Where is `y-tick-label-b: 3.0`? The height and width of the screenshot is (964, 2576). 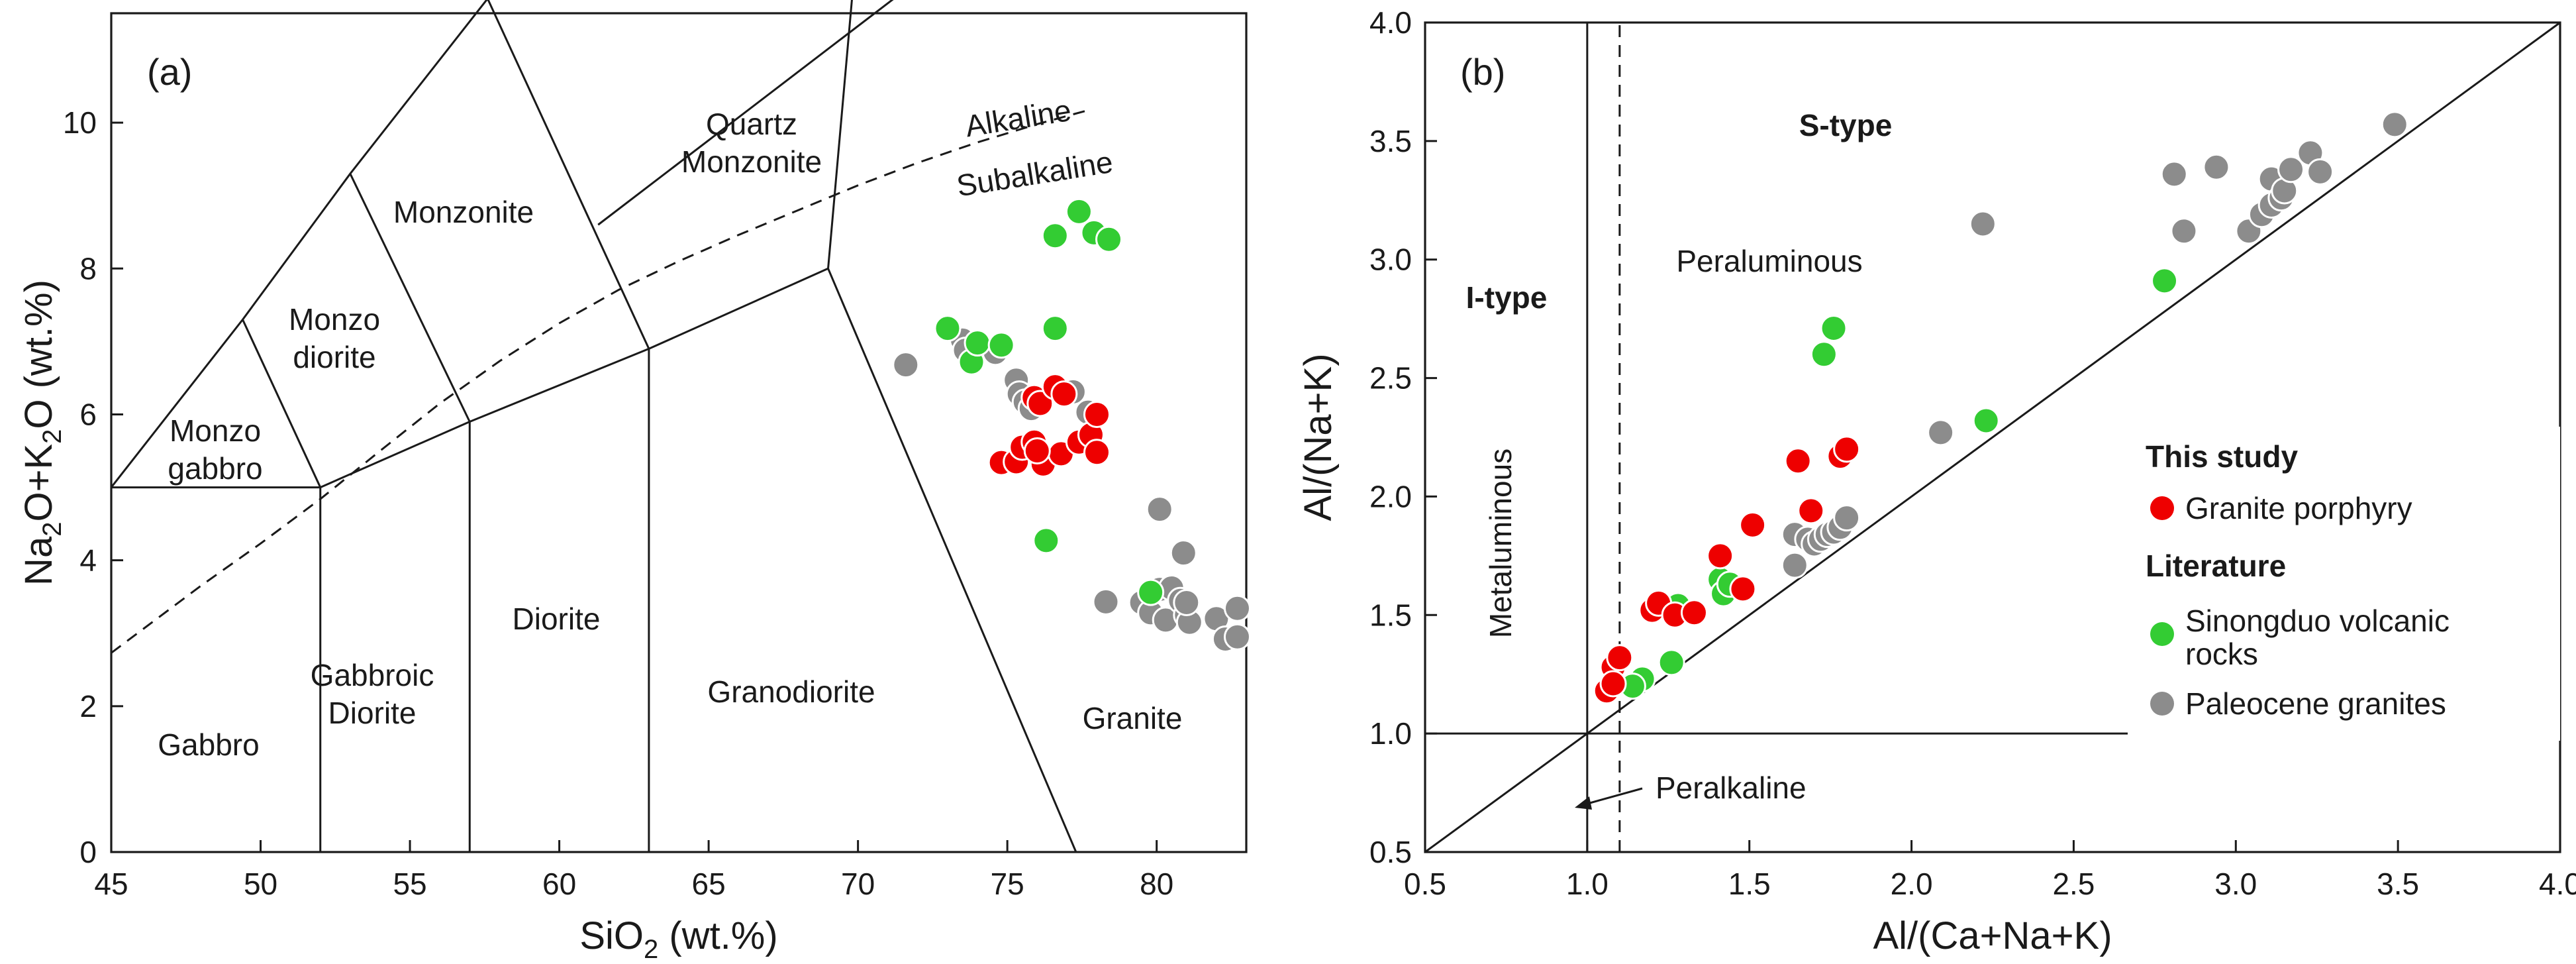 y-tick-label-b: 3.0 is located at coordinates (1390, 259).